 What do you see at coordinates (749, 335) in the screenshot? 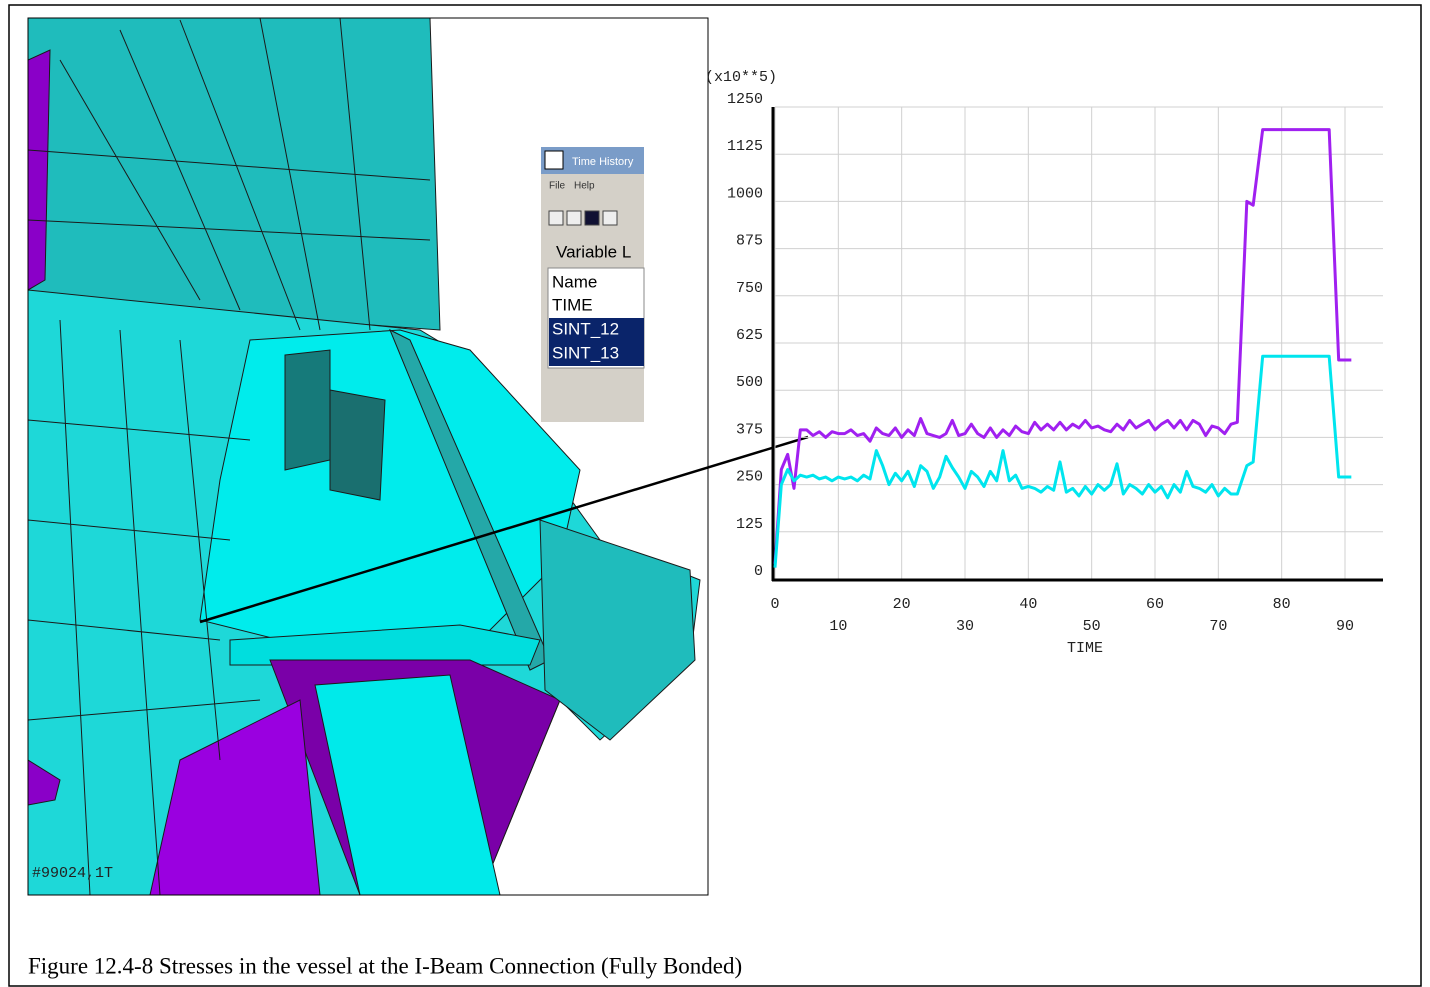
I see `y-tick-label: 625` at bounding box center [749, 335].